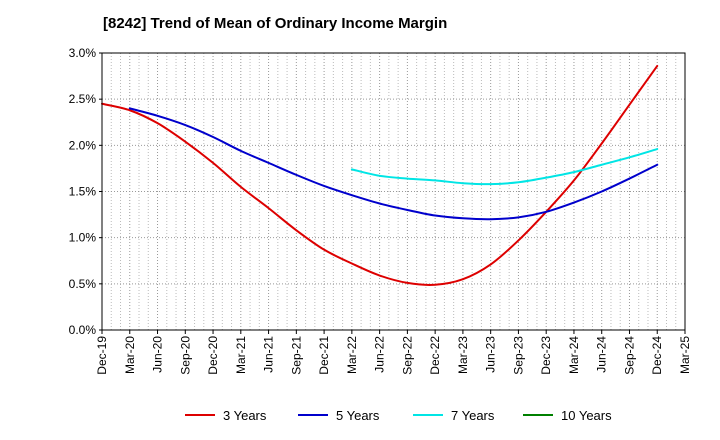  I want to click on legend: 3 Years 5 Years 7 Years 10 Years, so click(398, 415).